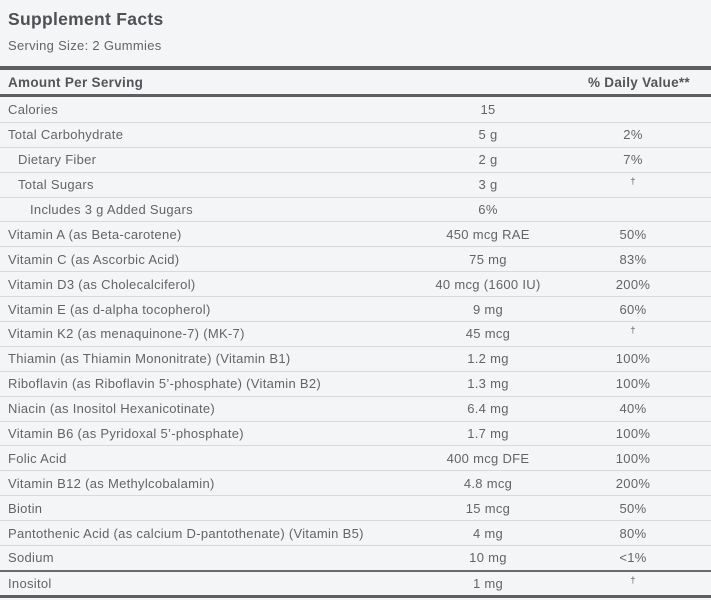 The width and height of the screenshot is (711, 600). What do you see at coordinates (488, 284) in the screenshot?
I see `nutrient-amount: 40 mcg (1600 IU)` at bounding box center [488, 284].